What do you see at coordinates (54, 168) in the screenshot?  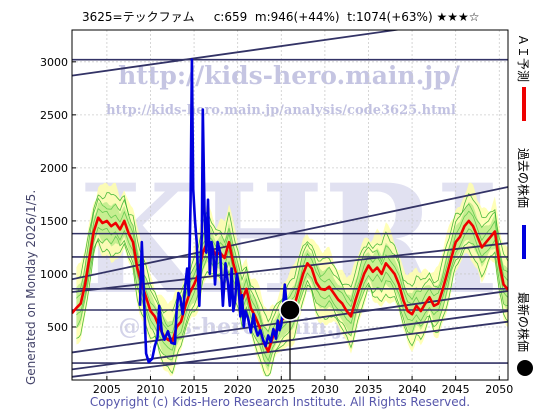 I see `y-tick-label: 2000` at bounding box center [54, 168].